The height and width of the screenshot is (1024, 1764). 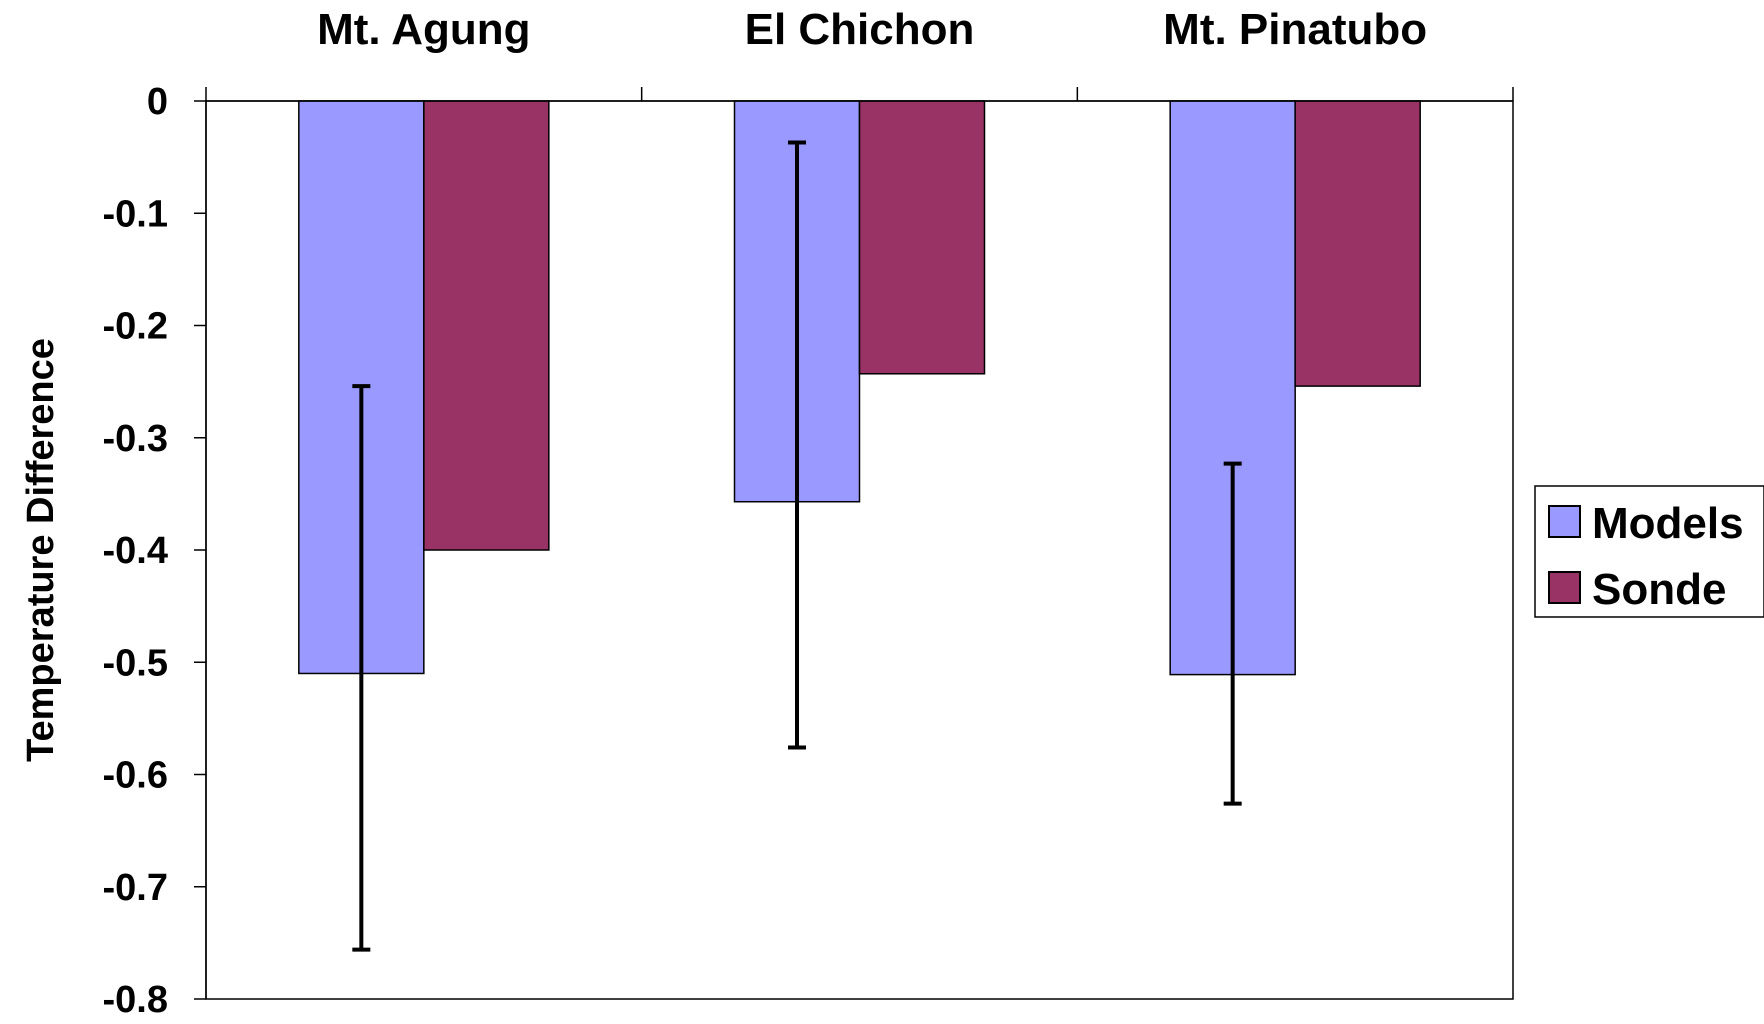 What do you see at coordinates (157, 102) in the screenshot?
I see `y-tick-label: 0` at bounding box center [157, 102].